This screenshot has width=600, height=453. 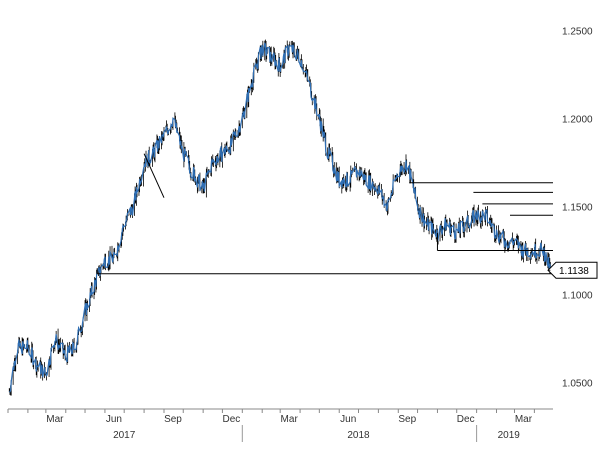 I want to click on x-year-label: 2017, so click(x=124, y=435).